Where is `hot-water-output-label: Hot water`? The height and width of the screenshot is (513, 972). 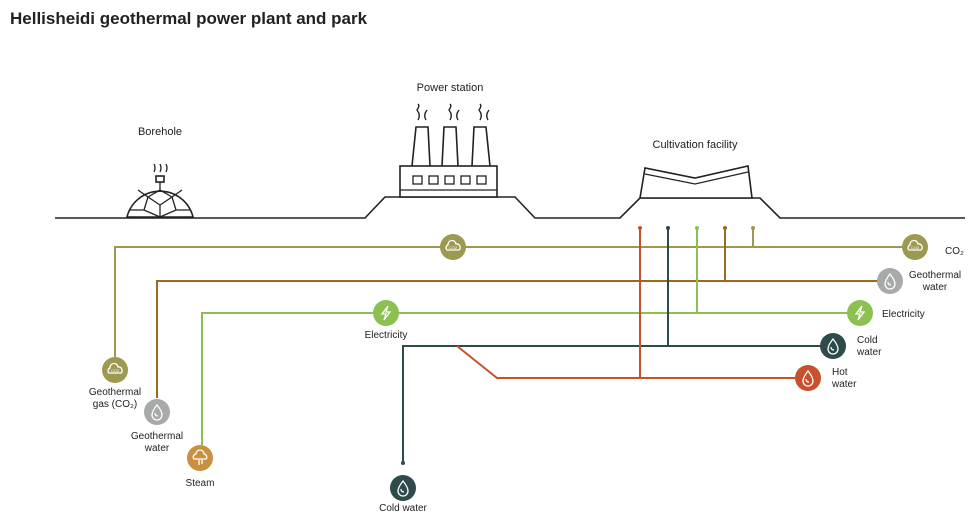 hot-water-output-label: Hot water is located at coordinates (844, 378).